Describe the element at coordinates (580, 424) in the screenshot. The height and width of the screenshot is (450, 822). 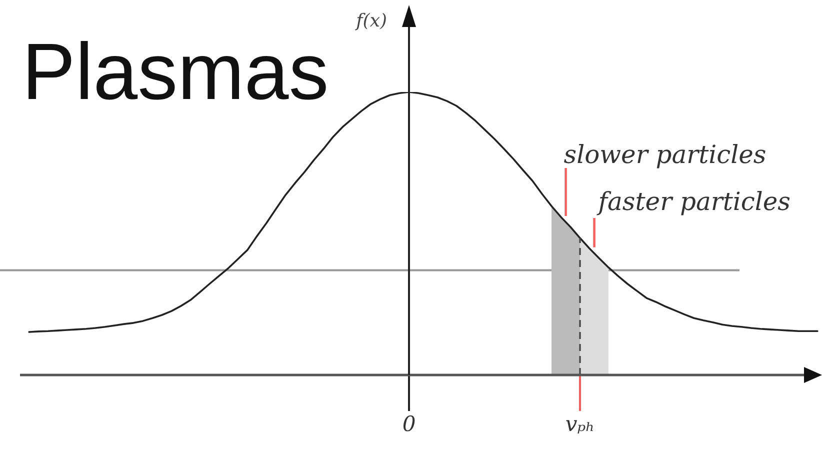
I see `x-tick-label: vₚₕ` at that location.